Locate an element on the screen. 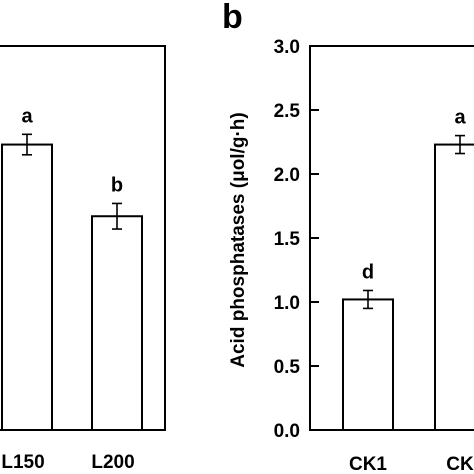 The width and height of the screenshot is (474, 474). category-label: CK1 is located at coordinates (368, 464).